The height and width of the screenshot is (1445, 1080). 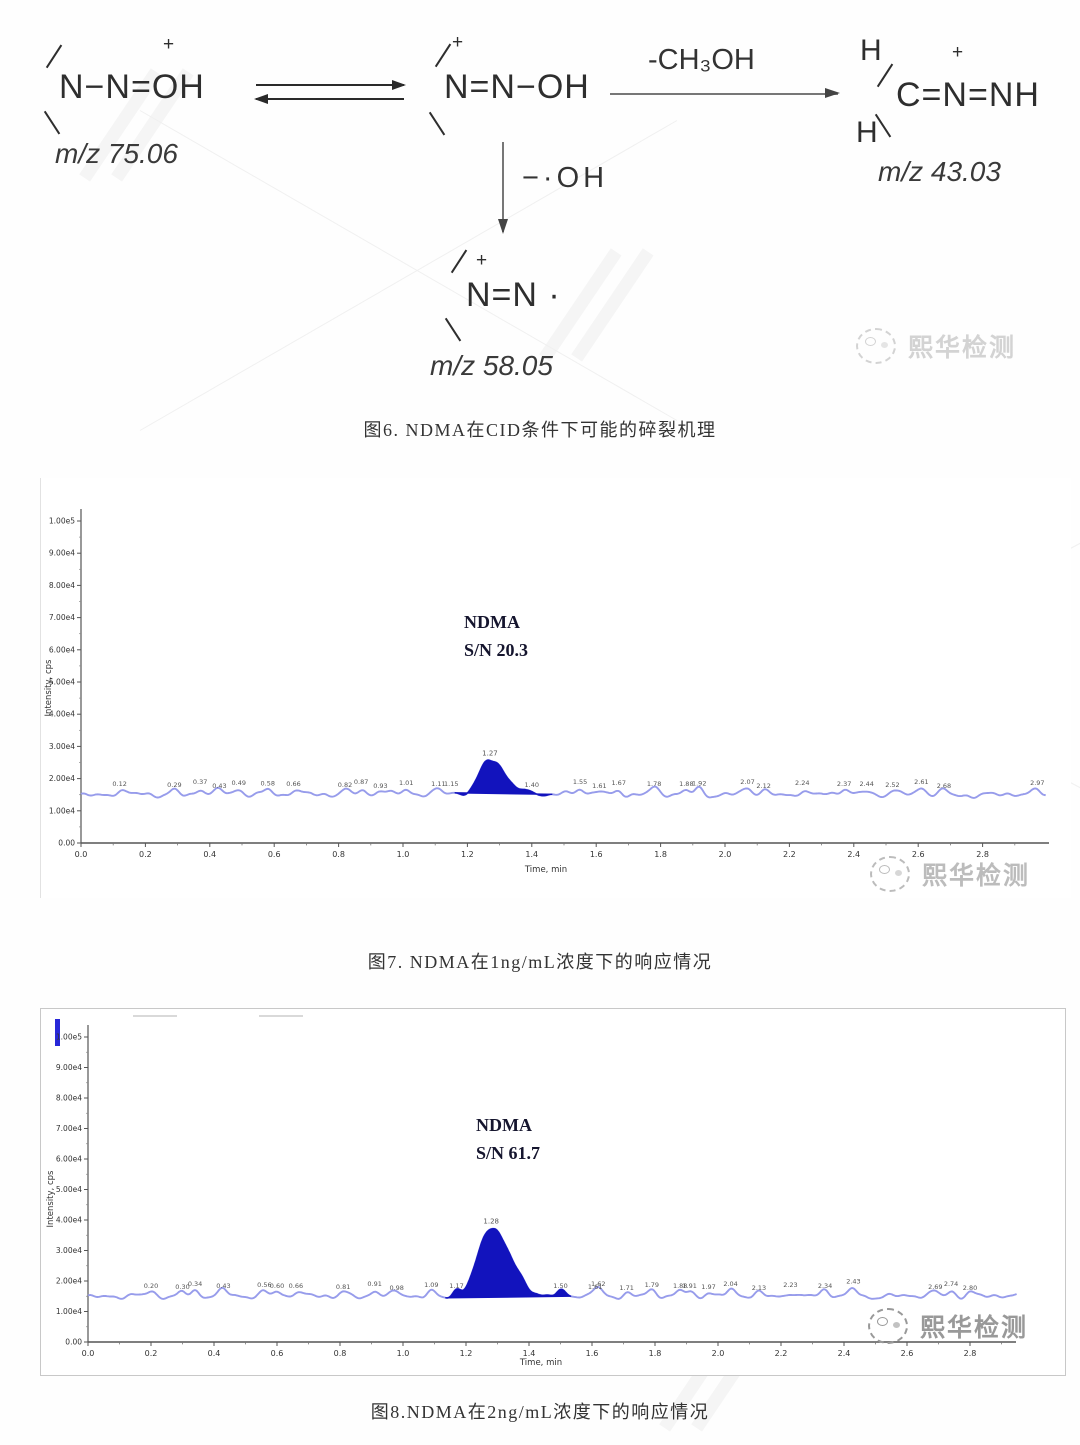 What do you see at coordinates (763, 786) in the screenshot?
I see `noise-peak-label: 2.12` at bounding box center [763, 786].